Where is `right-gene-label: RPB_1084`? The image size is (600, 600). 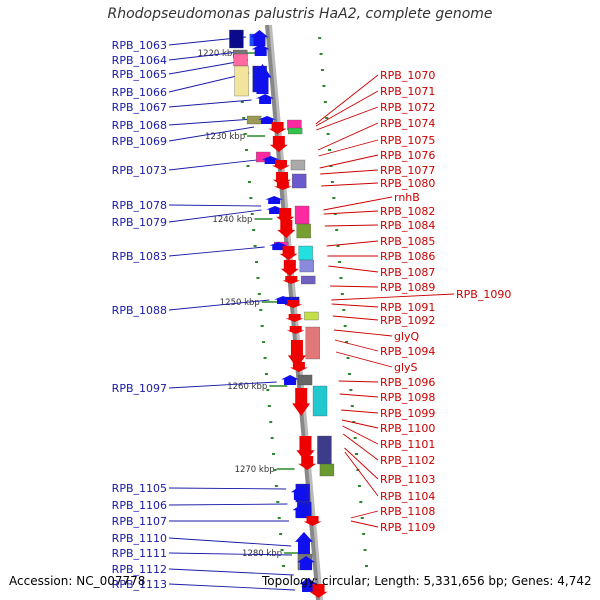 right-gene-label: RPB_1084 is located at coordinates (407, 225).